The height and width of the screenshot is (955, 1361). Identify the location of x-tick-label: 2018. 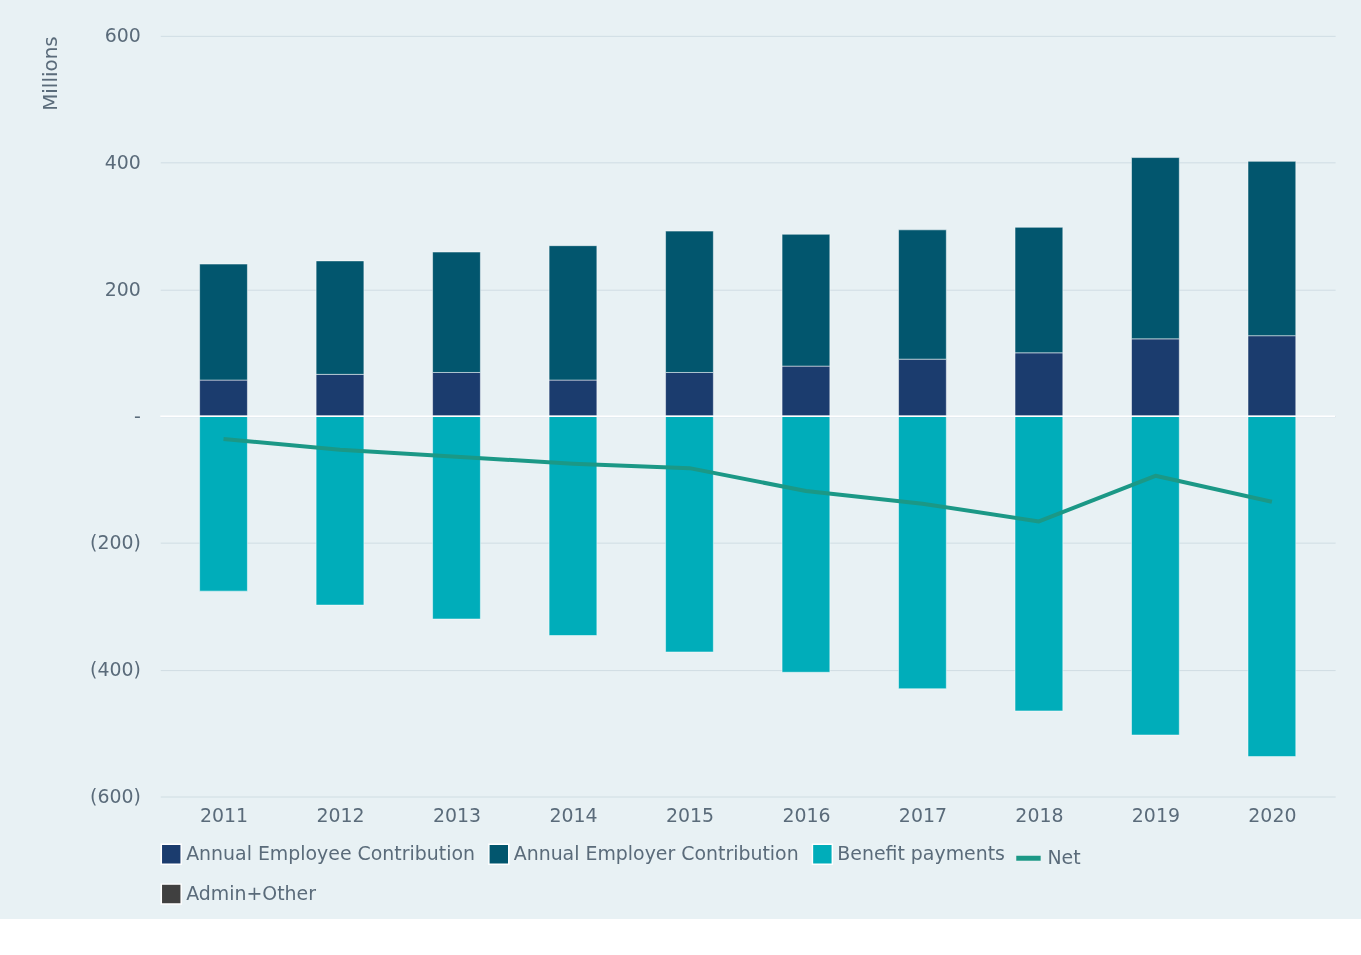
(1039, 814).